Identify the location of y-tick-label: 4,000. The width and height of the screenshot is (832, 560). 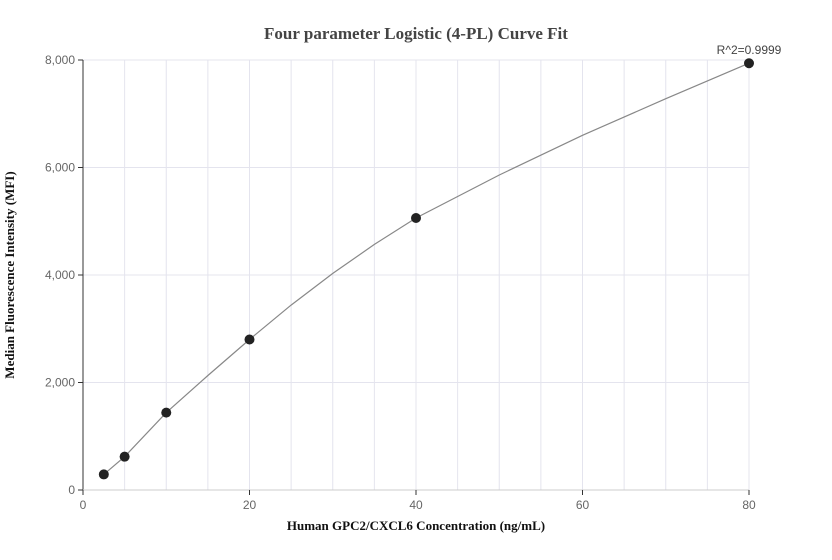
(60, 275).